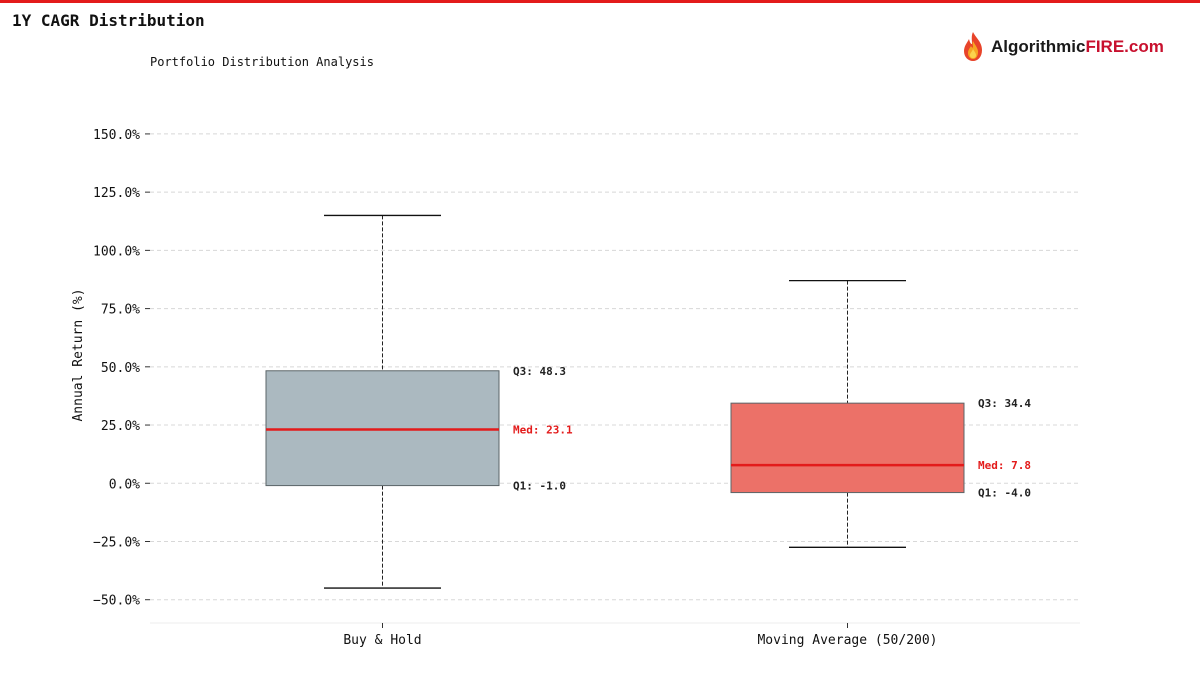  Describe the element at coordinates (1004, 493) in the screenshot. I see `q1-label: Q1: -4.0` at that location.